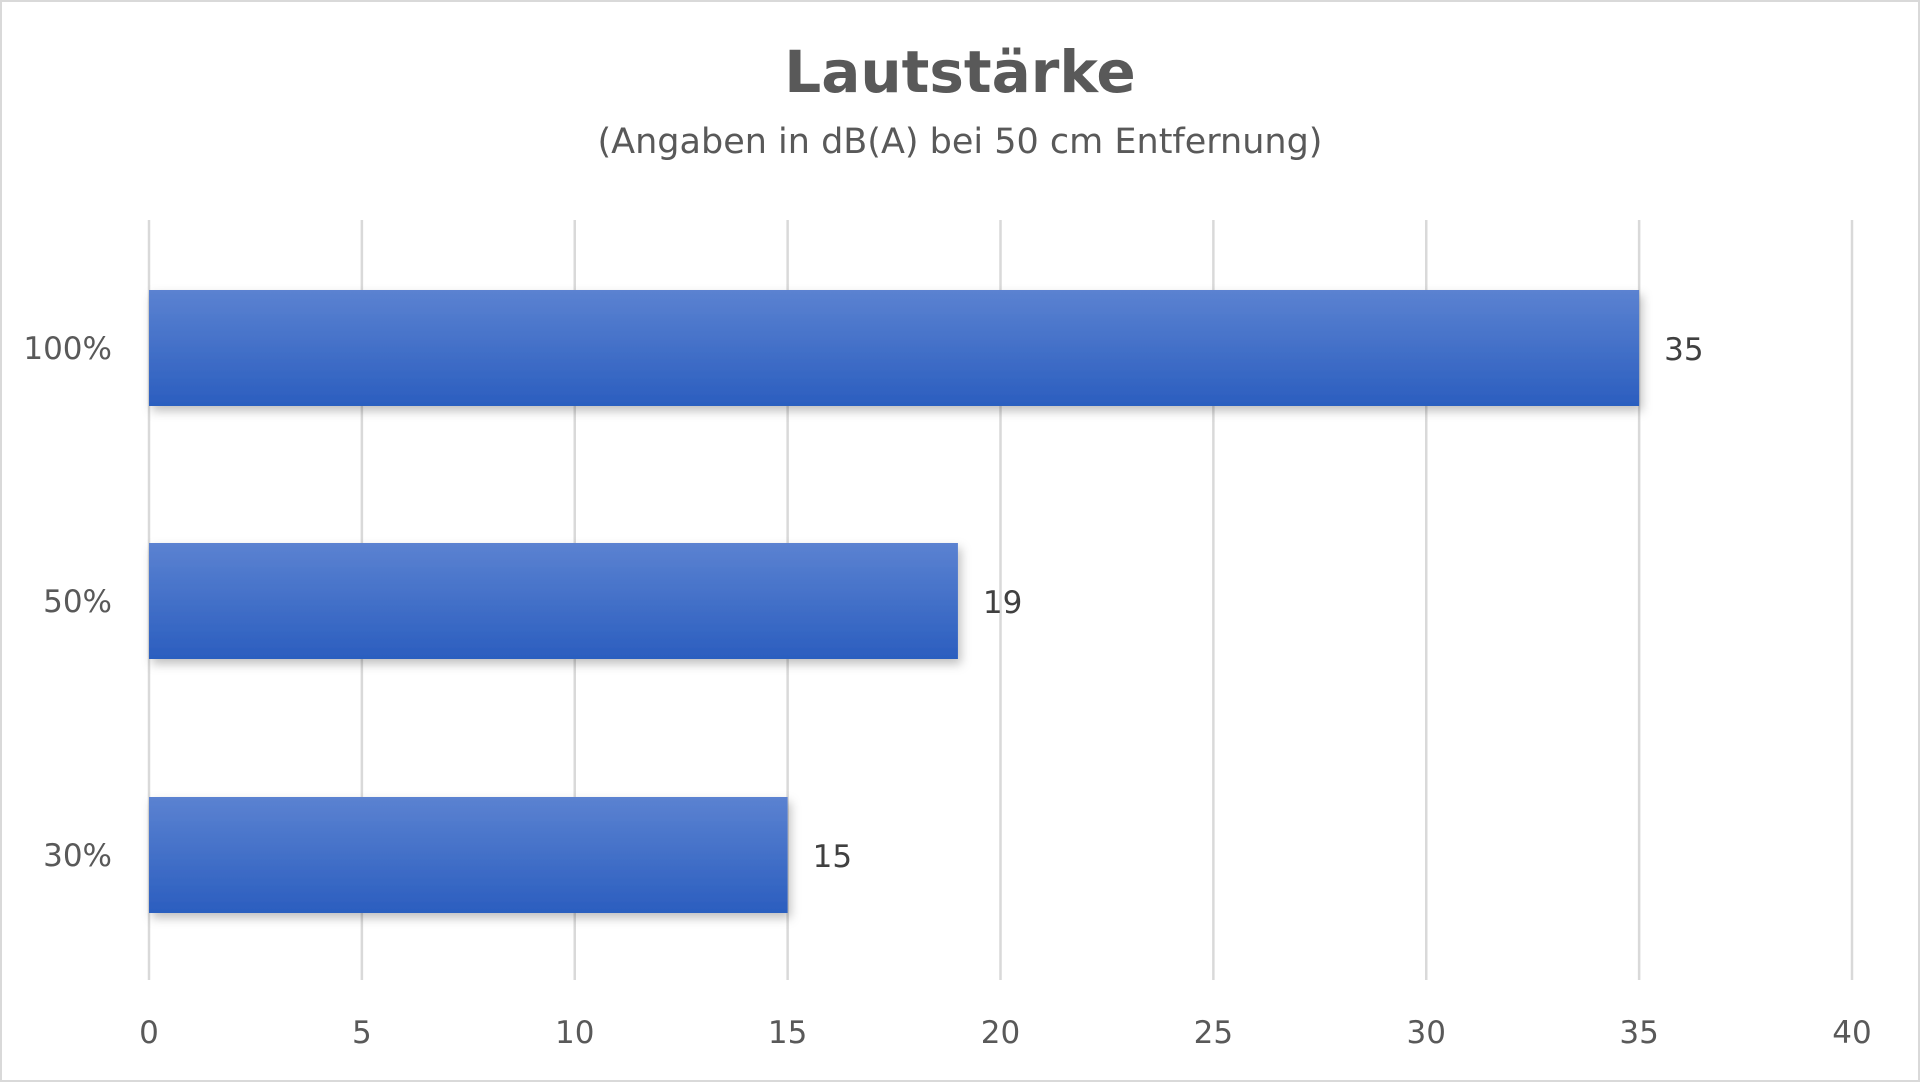 The width and height of the screenshot is (1920, 1082). Describe the element at coordinates (1683, 350) in the screenshot. I see `data-label: 35` at that location.